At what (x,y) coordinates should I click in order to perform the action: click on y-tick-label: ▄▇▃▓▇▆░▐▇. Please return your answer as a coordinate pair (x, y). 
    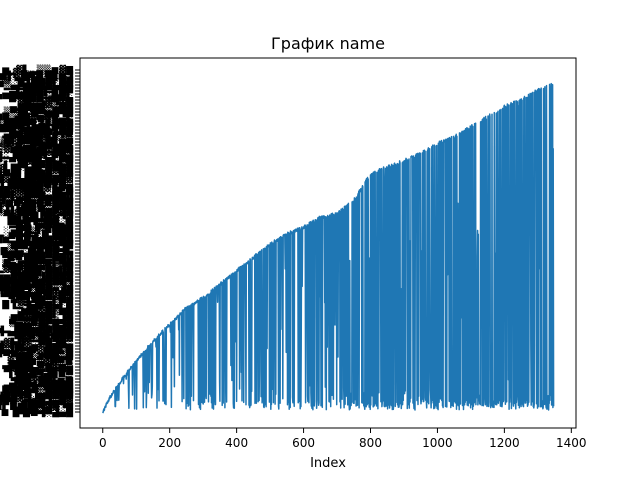
    Looking at the image, I should click on (42, 316).